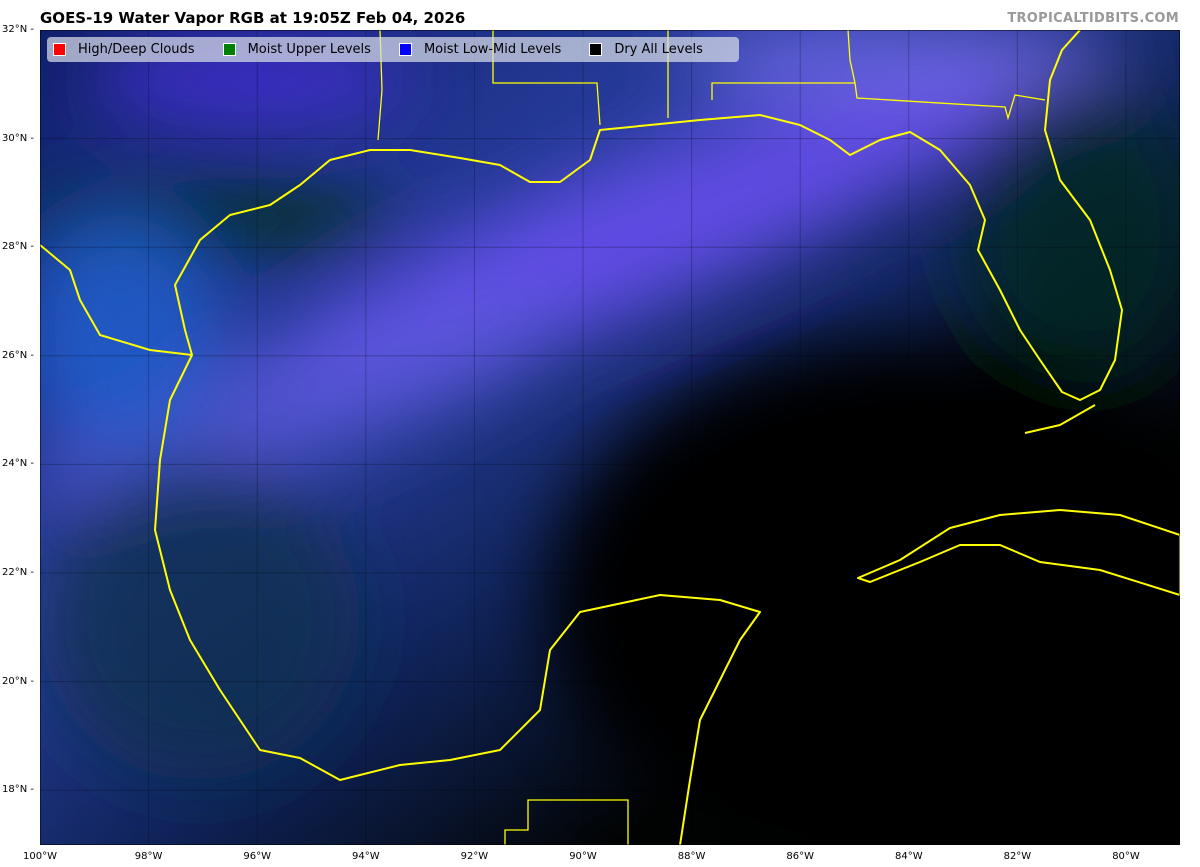 Image resolution: width=1200 pixels, height=867 pixels. I want to click on legend-item-dry: Dry All Levels, so click(646, 49).